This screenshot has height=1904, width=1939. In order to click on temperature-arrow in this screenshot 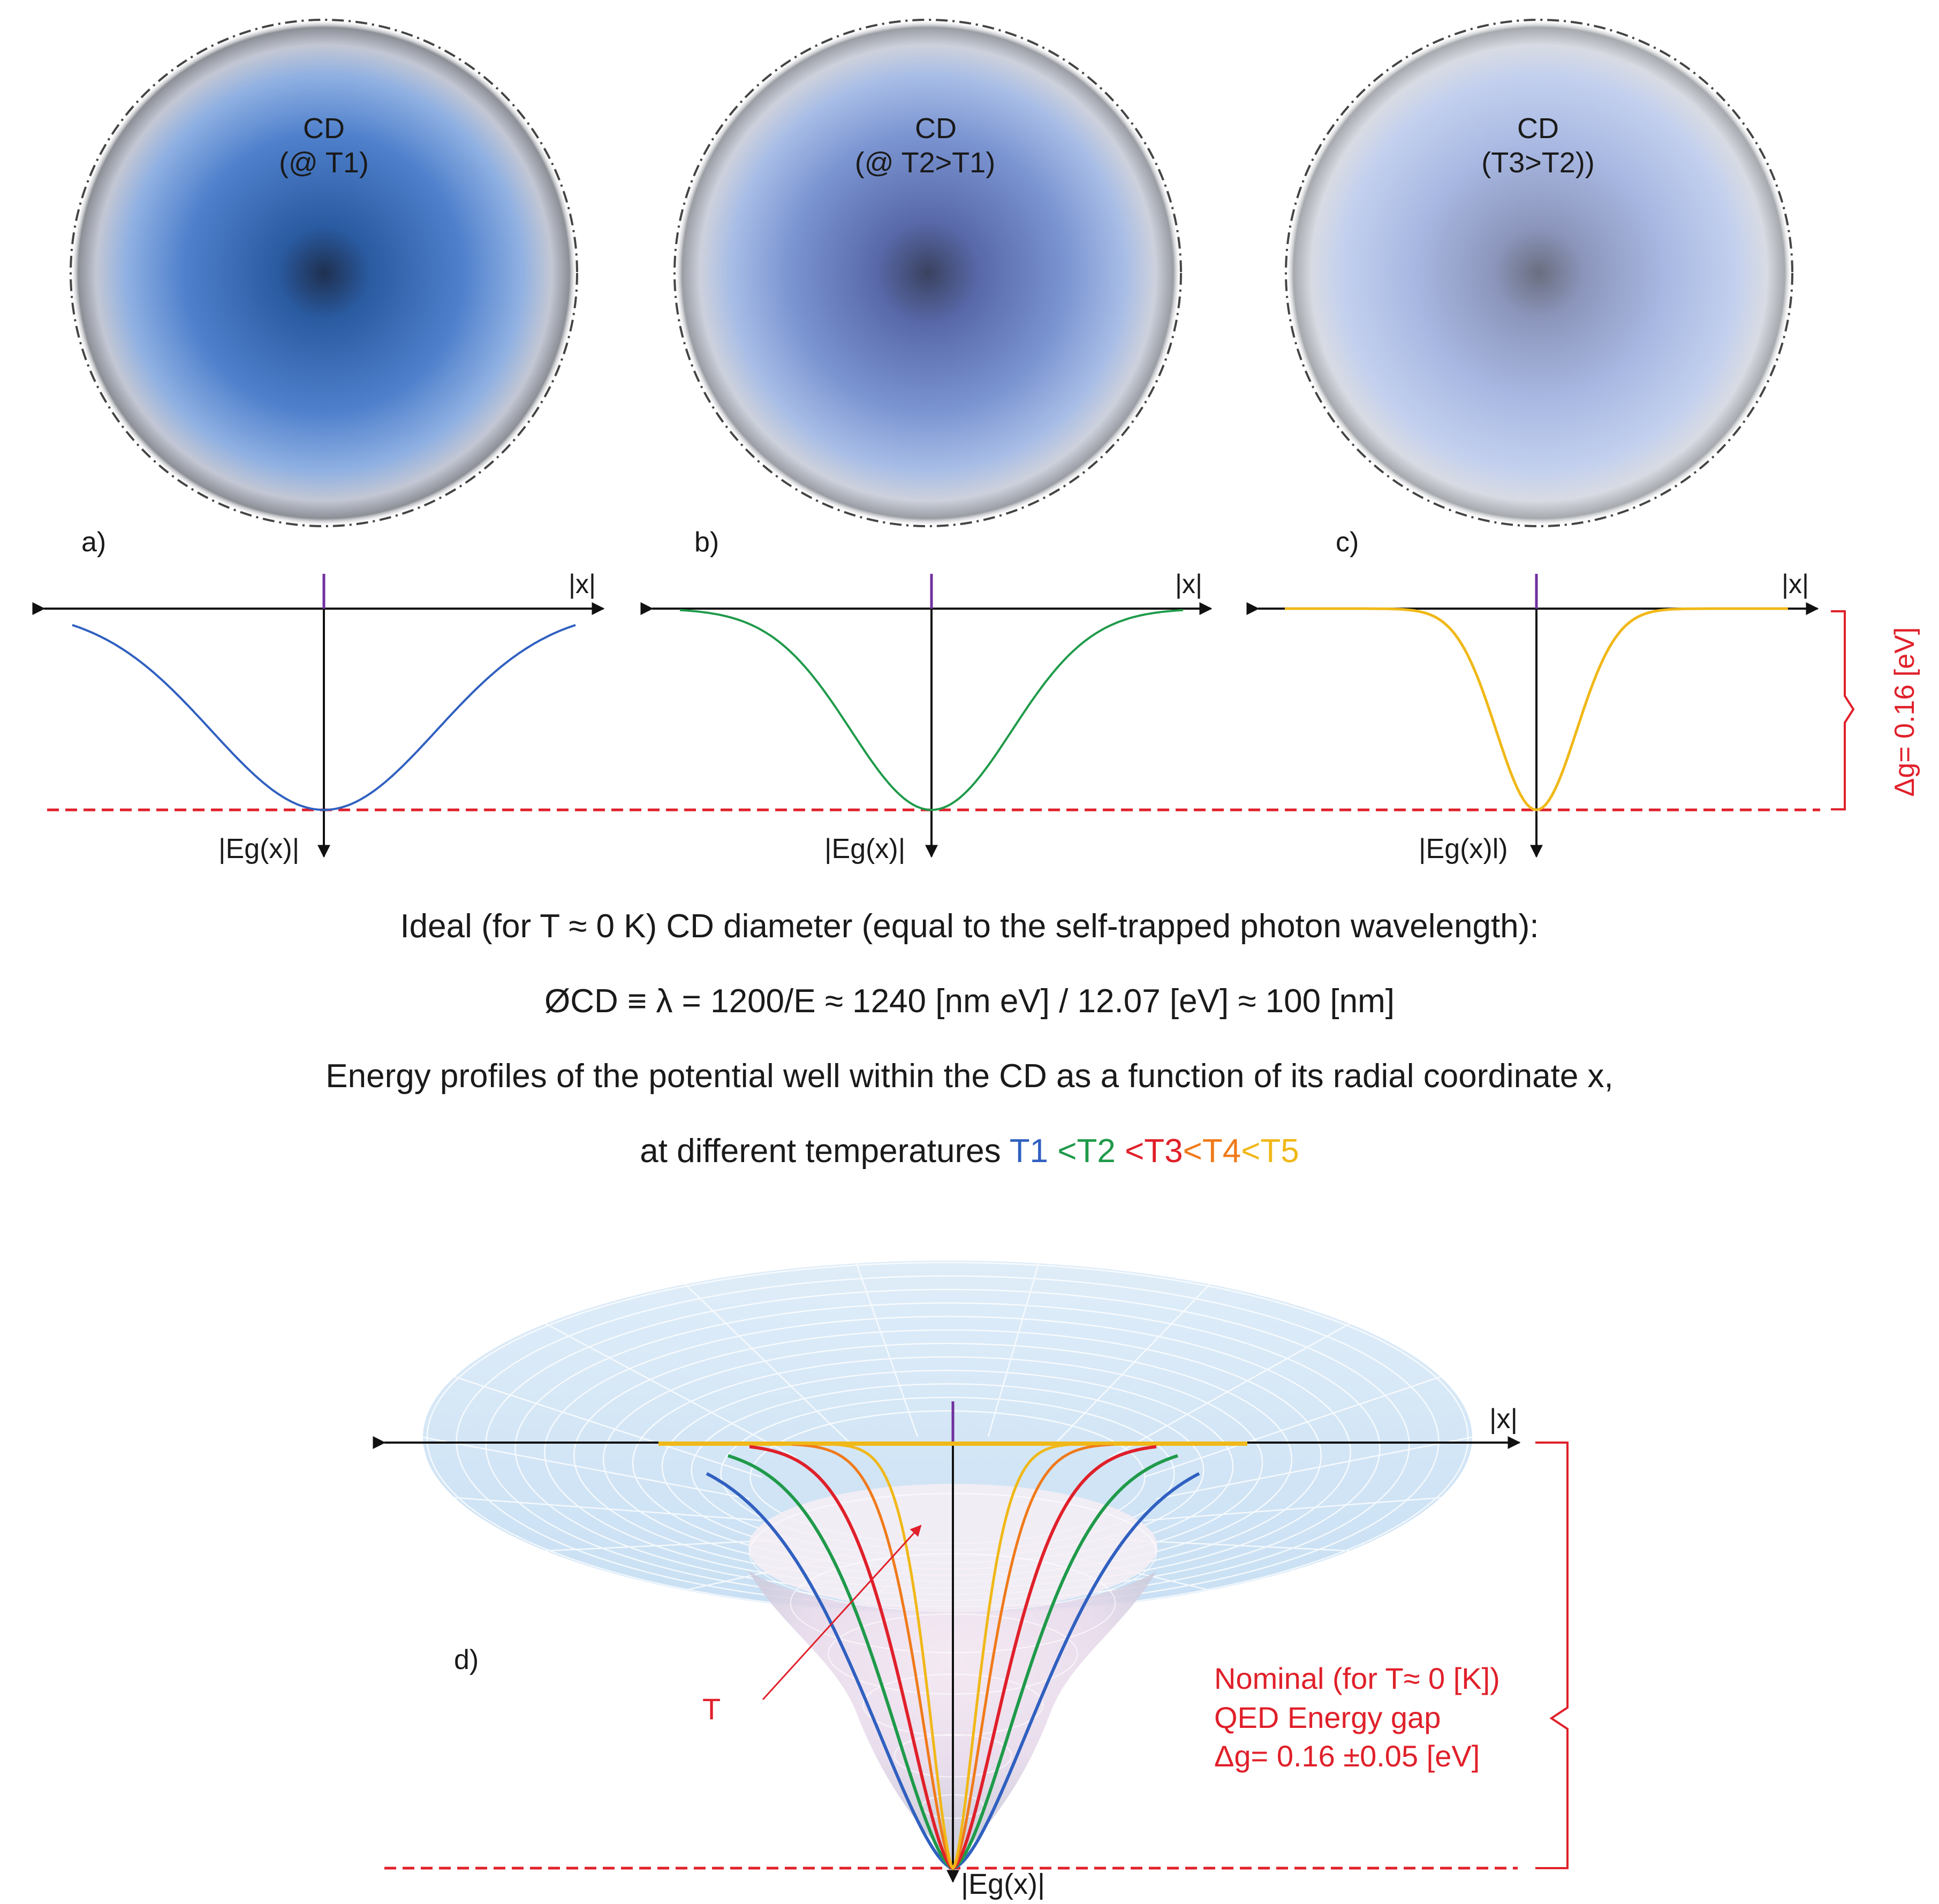, I will do `click(842, 1613)`.